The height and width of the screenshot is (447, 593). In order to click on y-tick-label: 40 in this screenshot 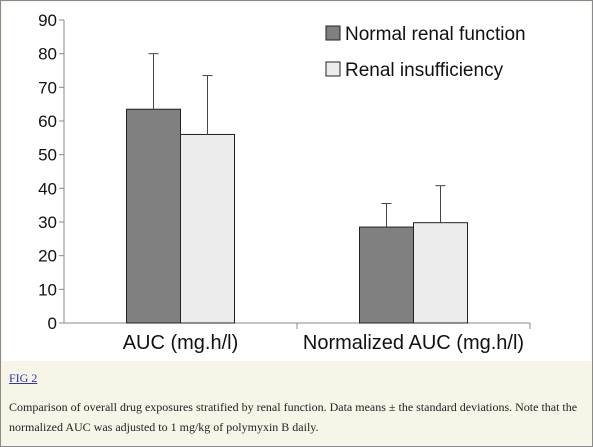, I will do `click(47, 188)`.